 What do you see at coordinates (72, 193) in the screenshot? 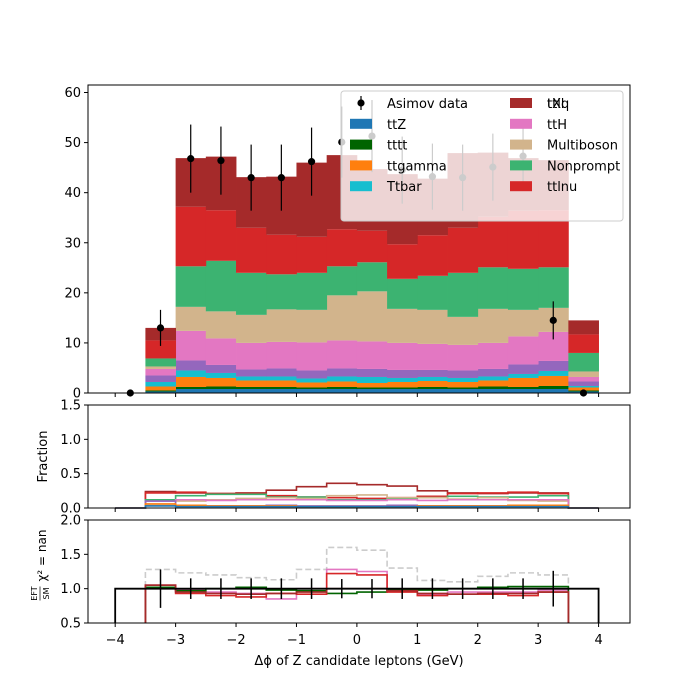
I see `y-tick-label: 40` at bounding box center [72, 193].